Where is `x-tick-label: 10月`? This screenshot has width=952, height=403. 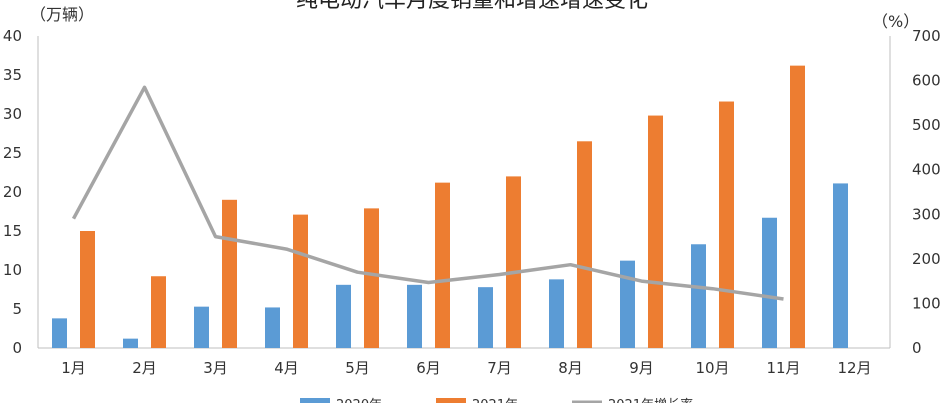
x-tick-label: 10月 is located at coordinates (712, 368).